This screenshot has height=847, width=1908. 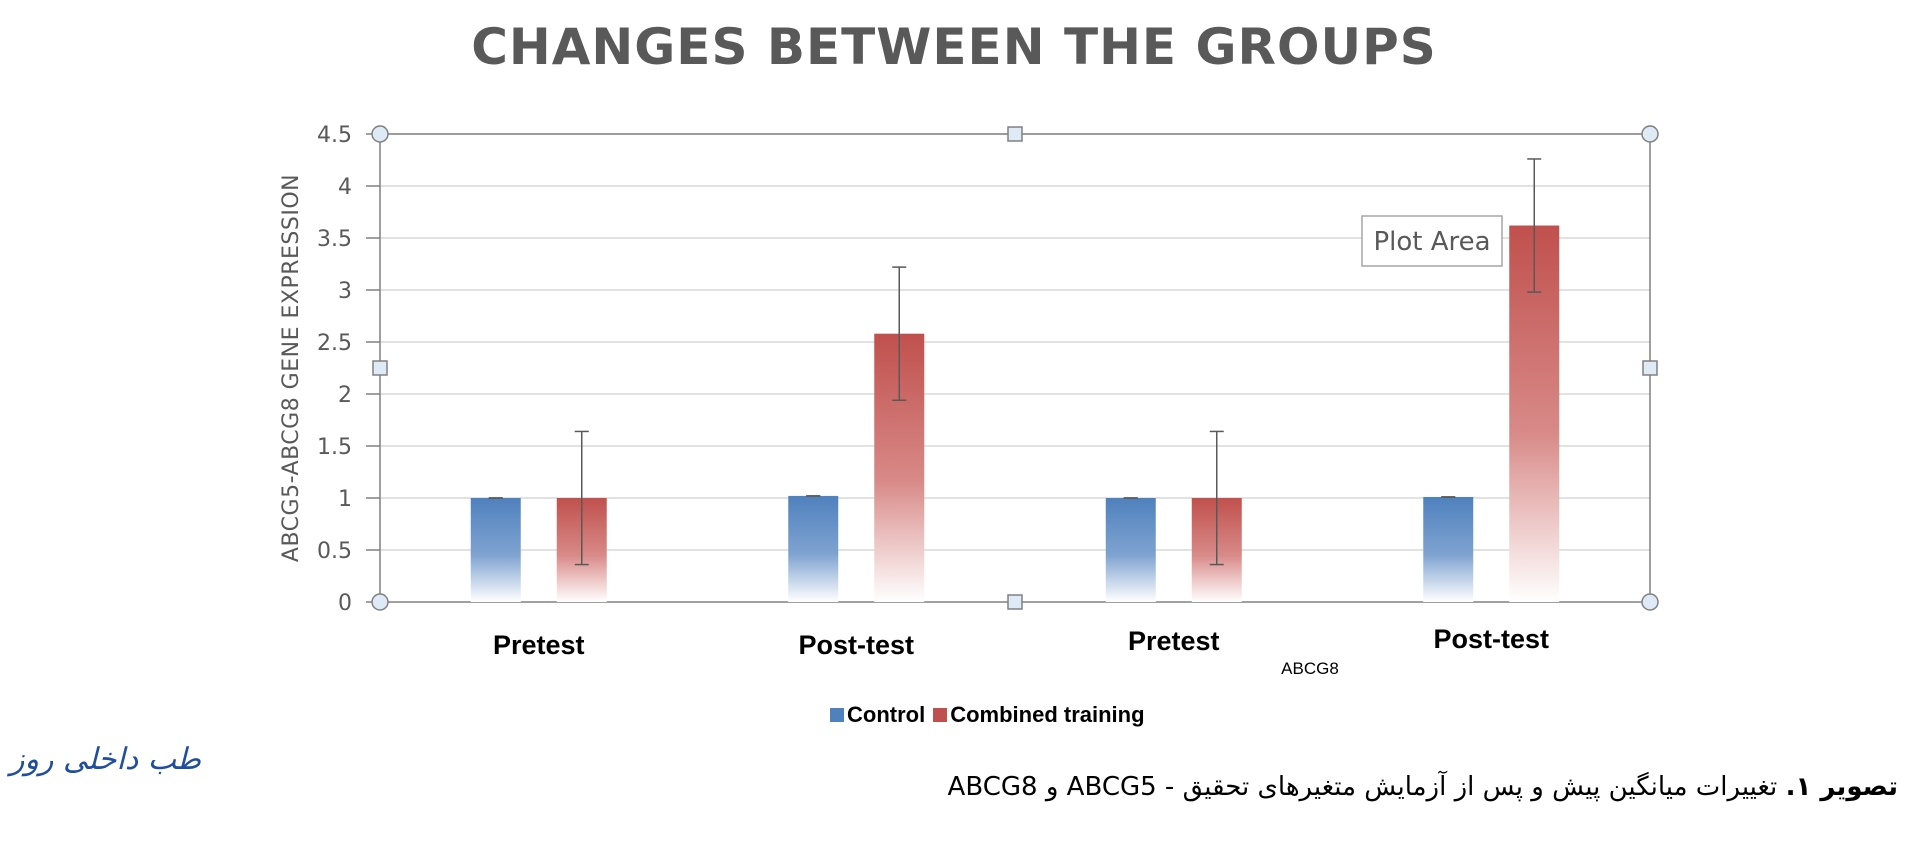 What do you see at coordinates (345, 291) in the screenshot?
I see `y-tick-label-6: 3` at bounding box center [345, 291].